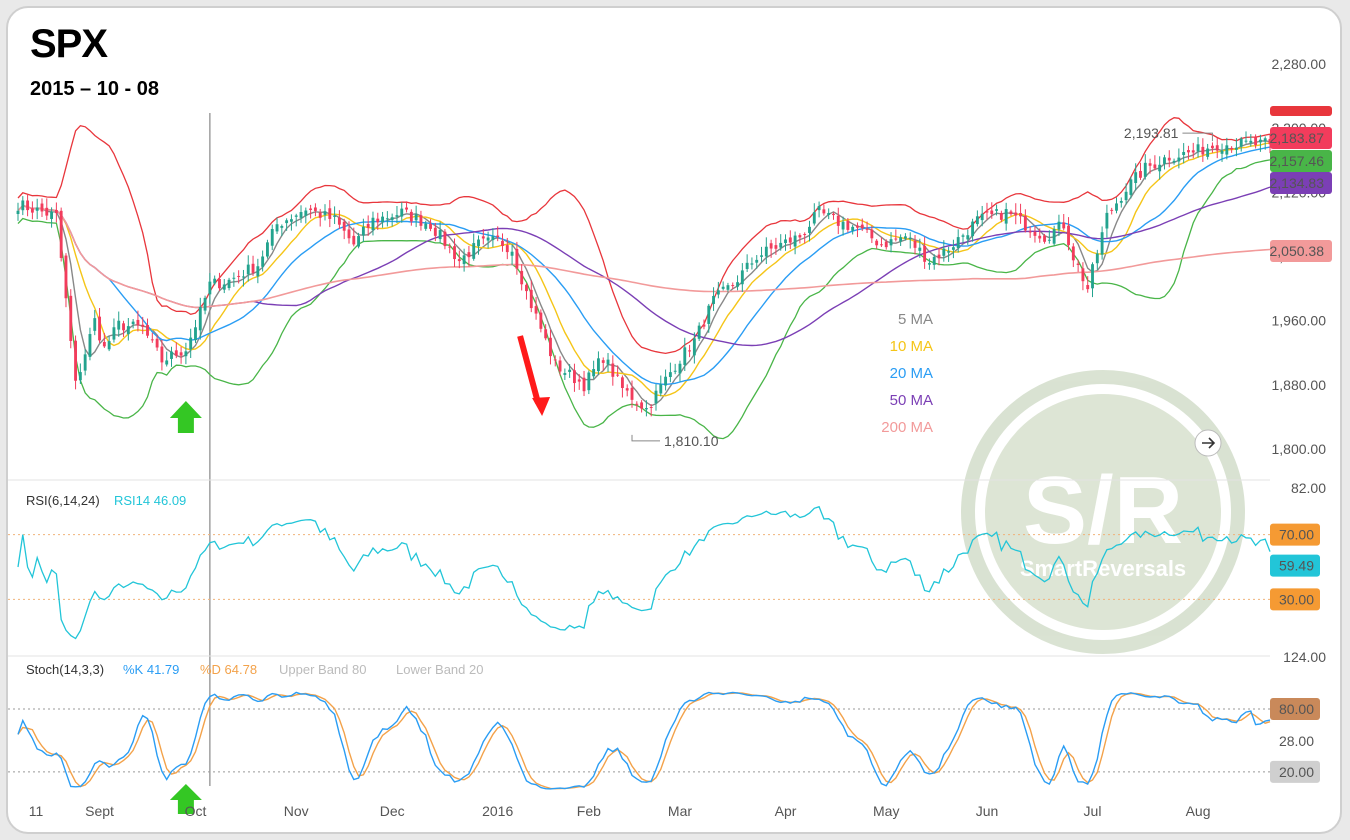 The width and height of the screenshot is (1350, 840). Describe the element at coordinates (620, 811) in the screenshot. I see `x-axis-ticks: 11 Sept Oct Nov Dec 2016 Feb Mar Apr May Jun Jul Aug` at that location.